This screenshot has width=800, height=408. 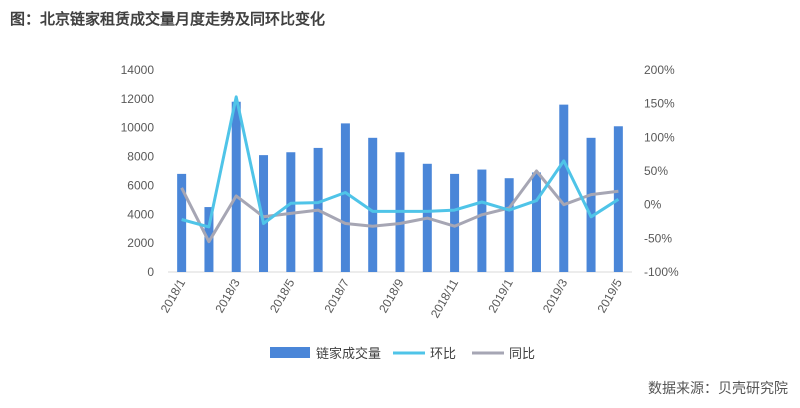 What do you see at coordinates (658, 238) in the screenshot?
I see `right-axis-tick-label: -50%` at bounding box center [658, 238].